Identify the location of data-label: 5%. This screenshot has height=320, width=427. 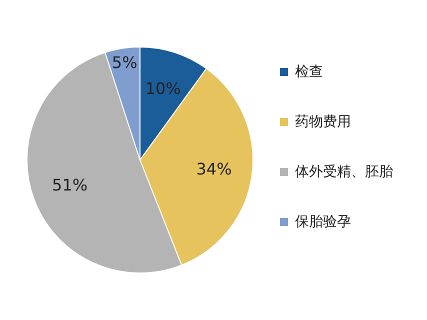
(125, 62).